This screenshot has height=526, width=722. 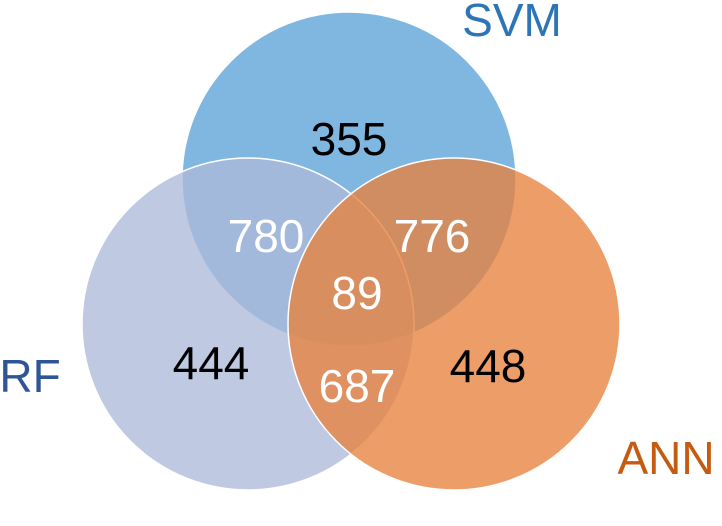 I want to click on region-count: 776, so click(x=432, y=236).